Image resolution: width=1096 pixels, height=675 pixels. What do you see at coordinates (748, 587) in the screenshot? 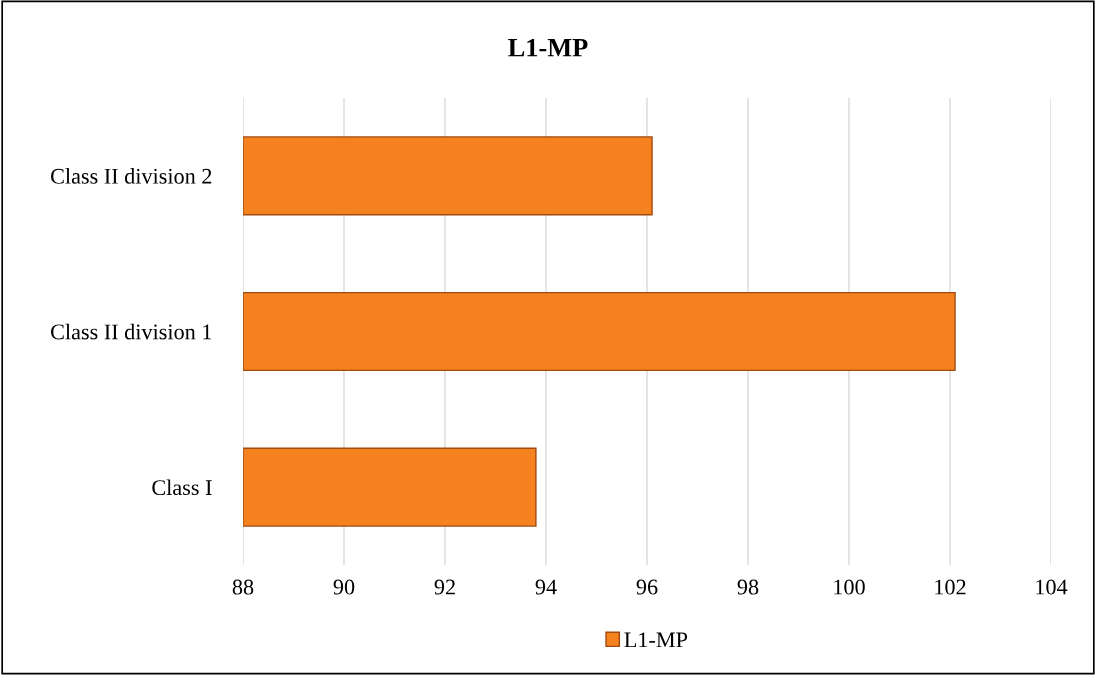
I see `x-tick-label: 98` at bounding box center [748, 587].